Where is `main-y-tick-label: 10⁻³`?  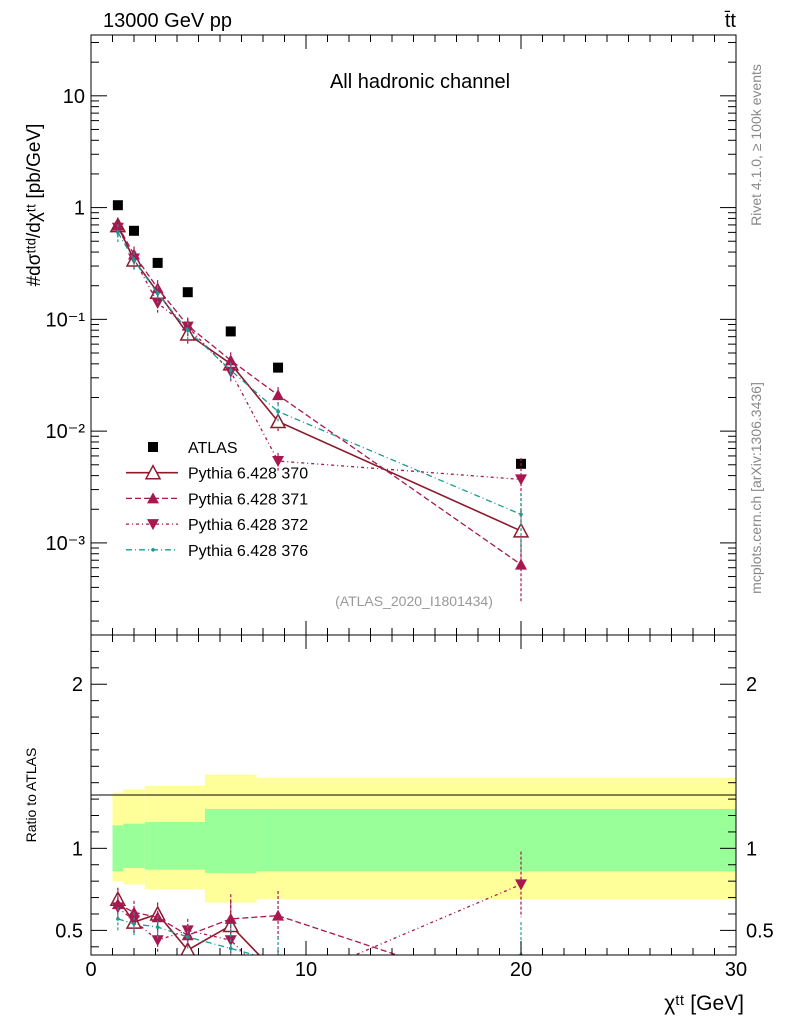
main-y-tick-label: 10⁻³ is located at coordinates (66, 544).